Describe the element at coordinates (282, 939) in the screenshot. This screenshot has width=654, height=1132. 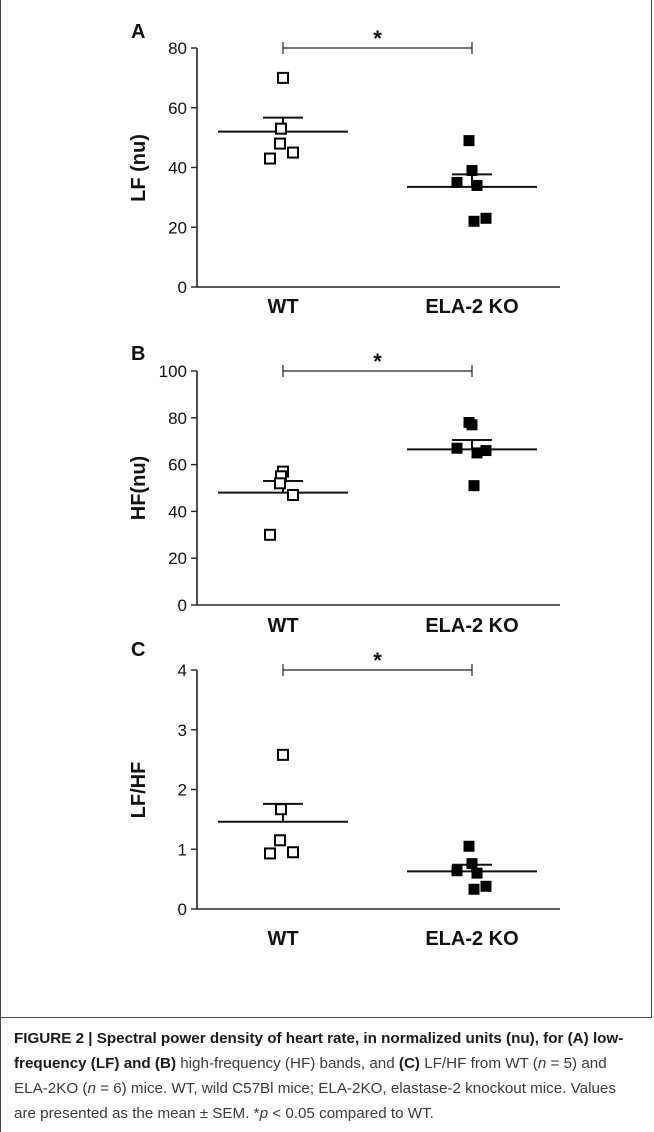
I see `x-category-label-c-wt: WT` at that location.